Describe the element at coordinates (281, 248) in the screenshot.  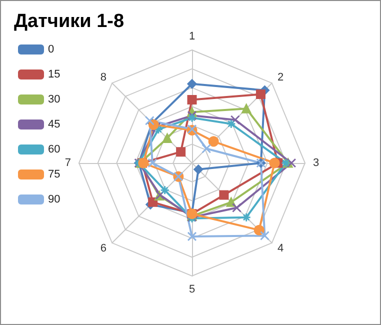
I see `spoke-label: 4` at that location.